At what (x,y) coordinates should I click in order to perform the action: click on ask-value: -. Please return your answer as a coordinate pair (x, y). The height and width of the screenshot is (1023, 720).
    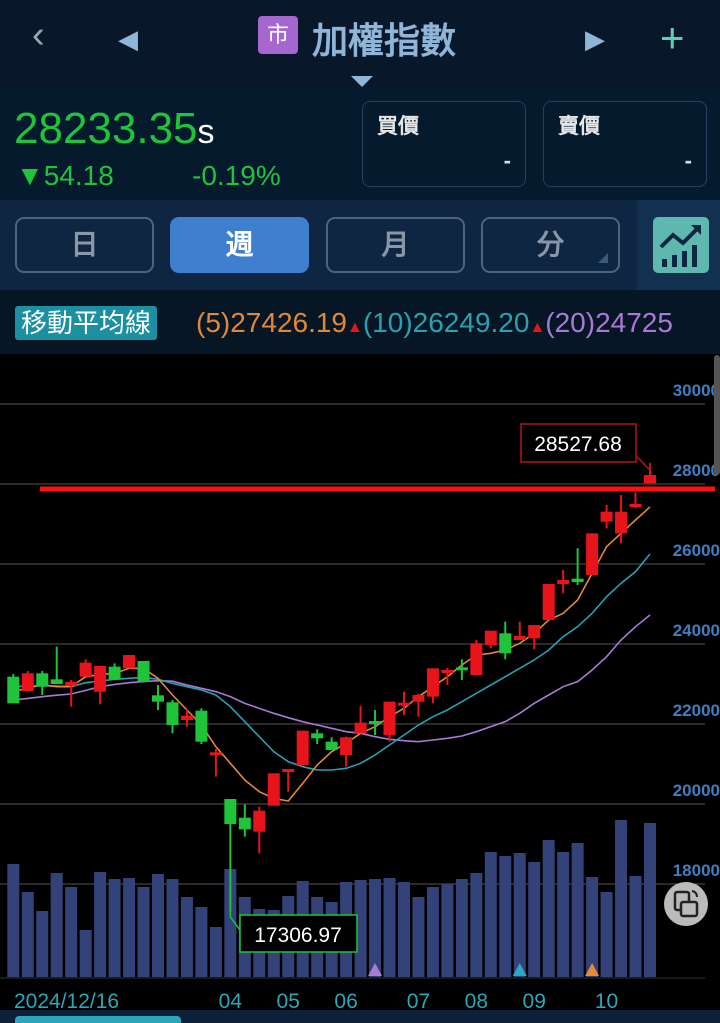
    Looking at the image, I should click on (688, 160).